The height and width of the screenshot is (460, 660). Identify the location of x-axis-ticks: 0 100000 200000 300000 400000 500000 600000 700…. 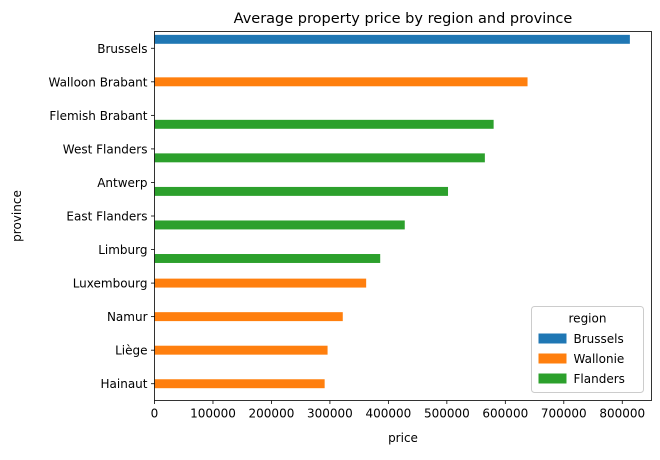
(398, 410).